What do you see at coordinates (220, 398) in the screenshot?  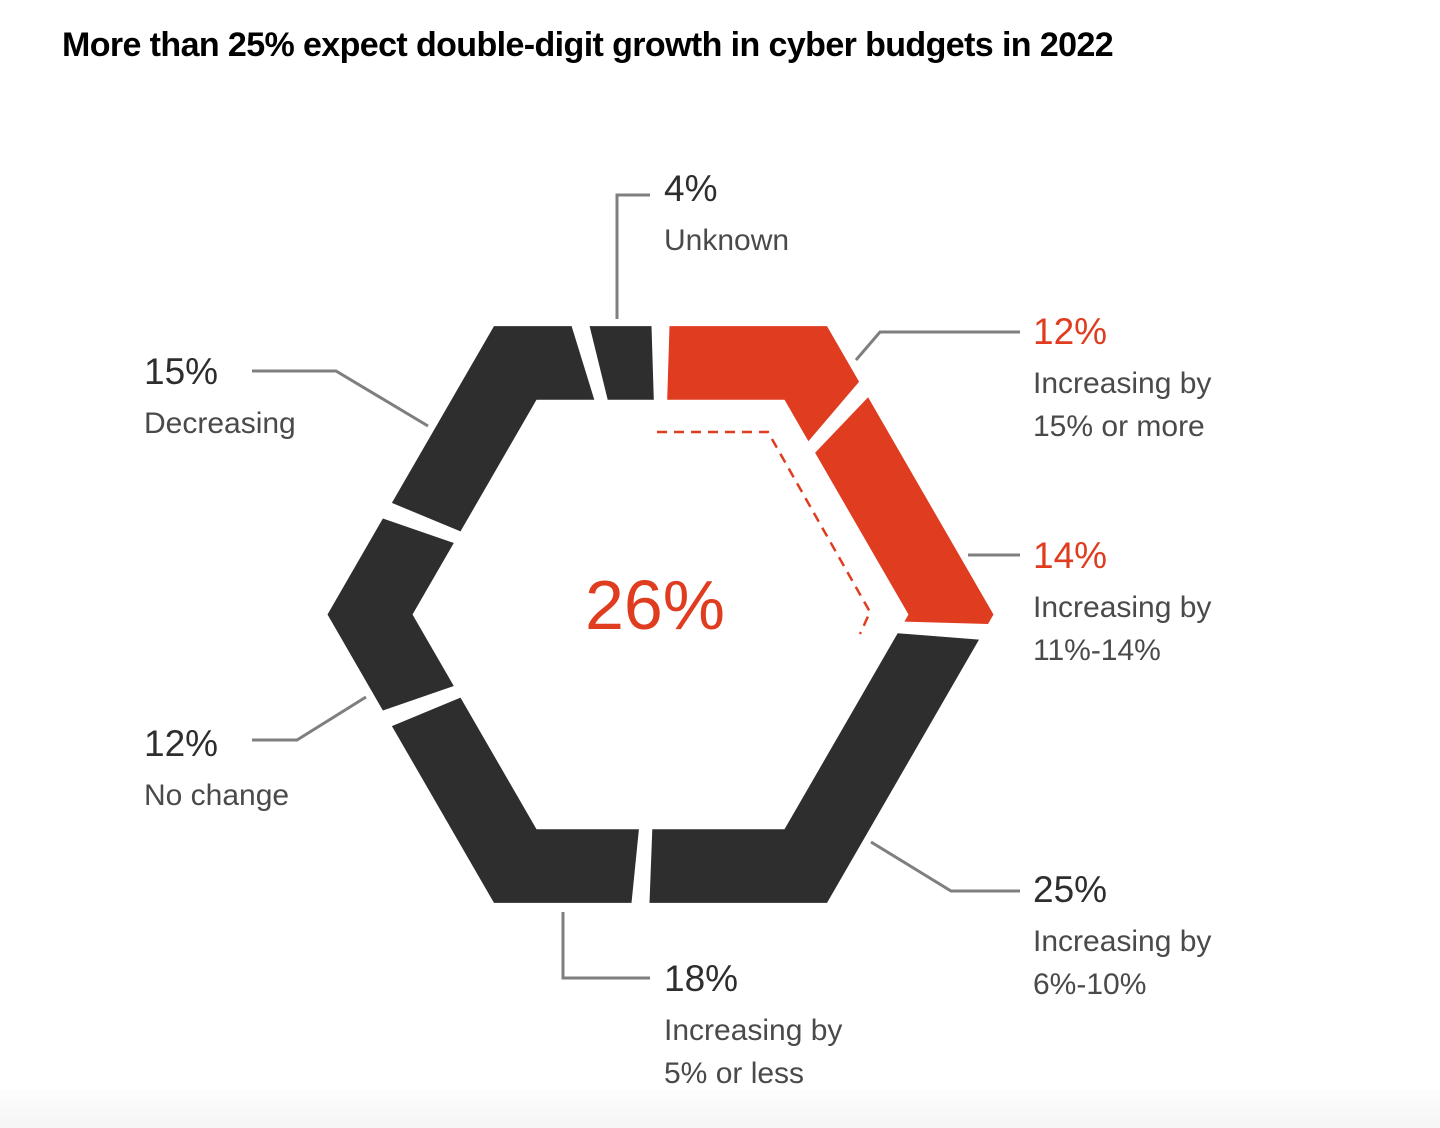 I see `slice-label-5: 15% Decreasing` at bounding box center [220, 398].